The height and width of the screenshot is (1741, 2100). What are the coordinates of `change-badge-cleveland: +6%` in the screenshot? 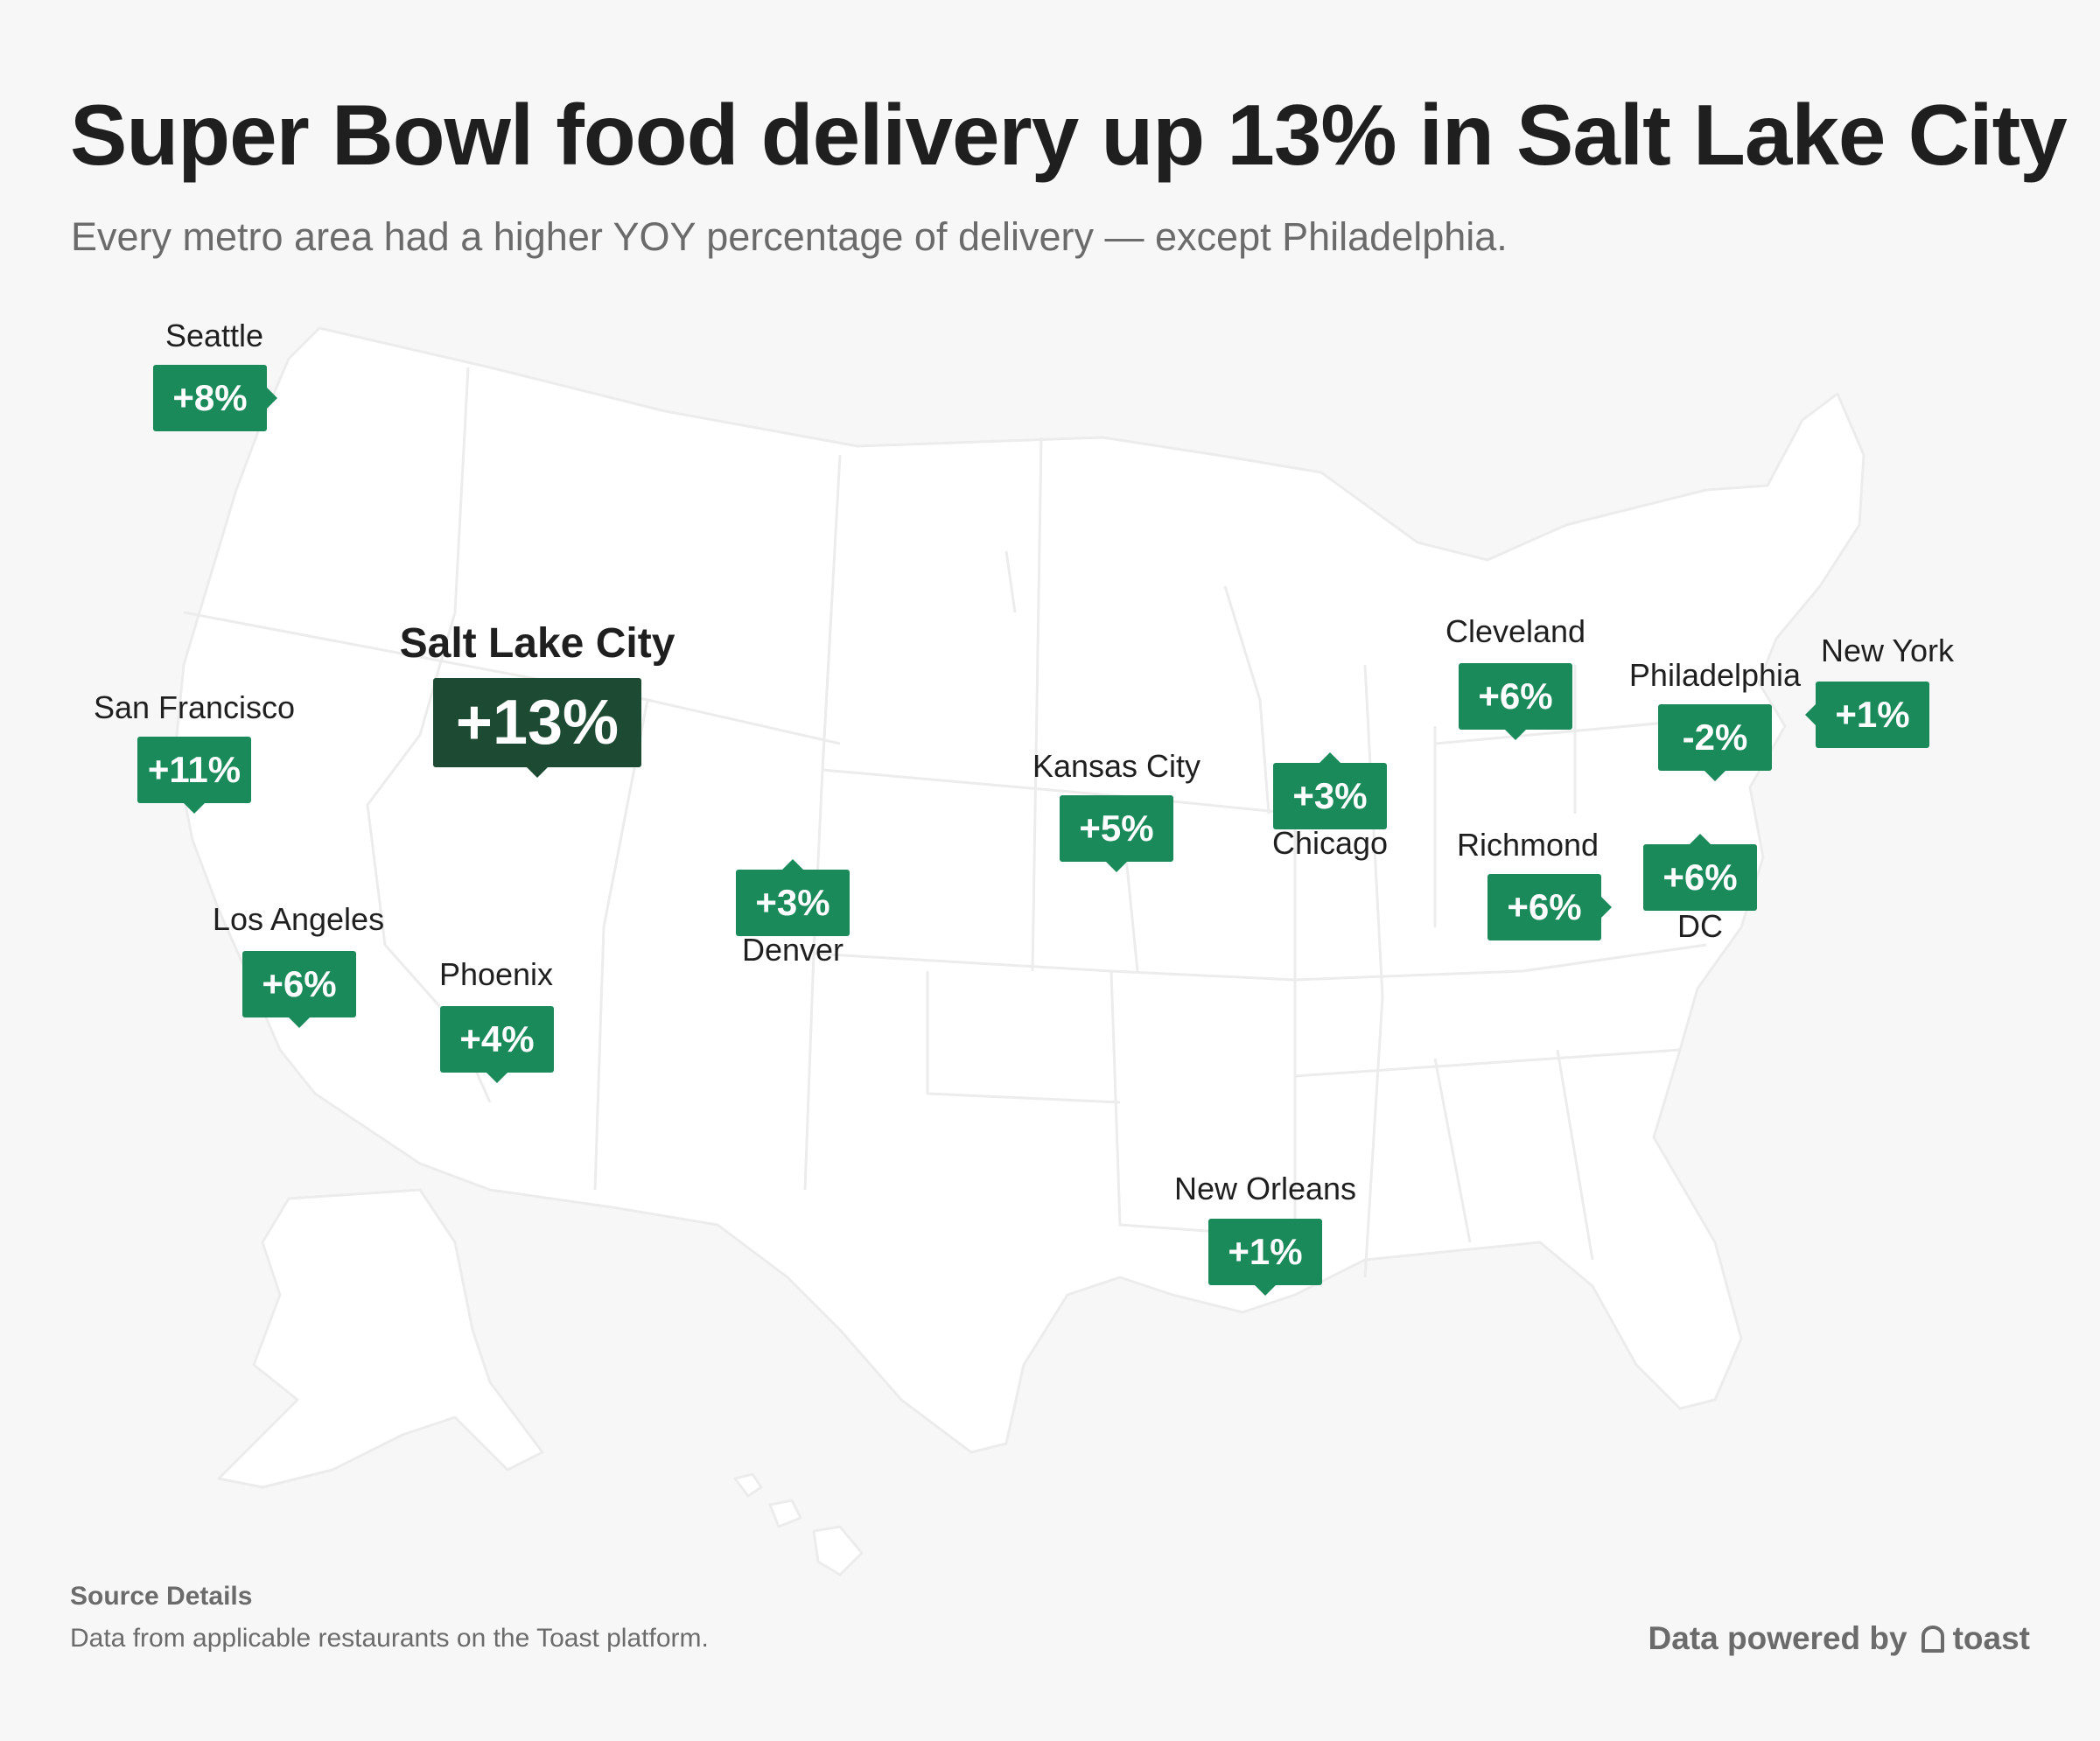 It's located at (1515, 701).